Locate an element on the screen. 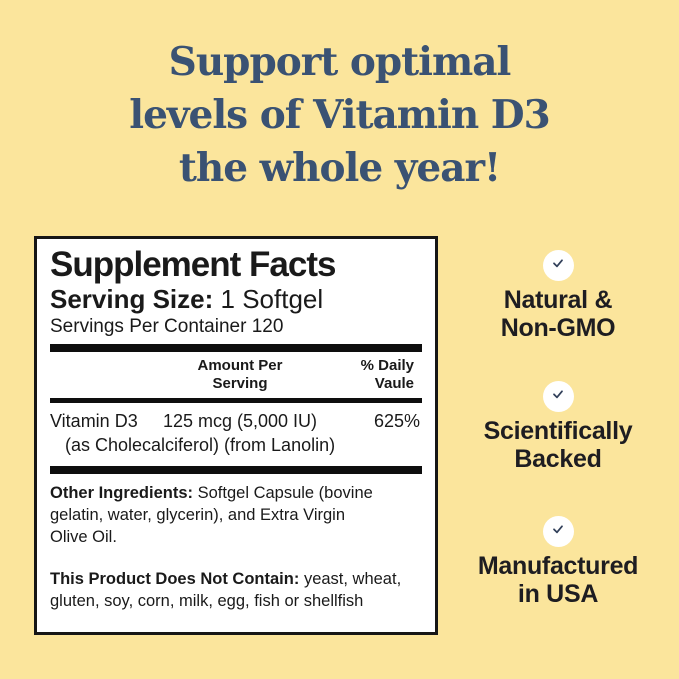 The width and height of the screenshot is (679, 679). amount-per-serving-header: Amount Per Serving is located at coordinates (240, 374).